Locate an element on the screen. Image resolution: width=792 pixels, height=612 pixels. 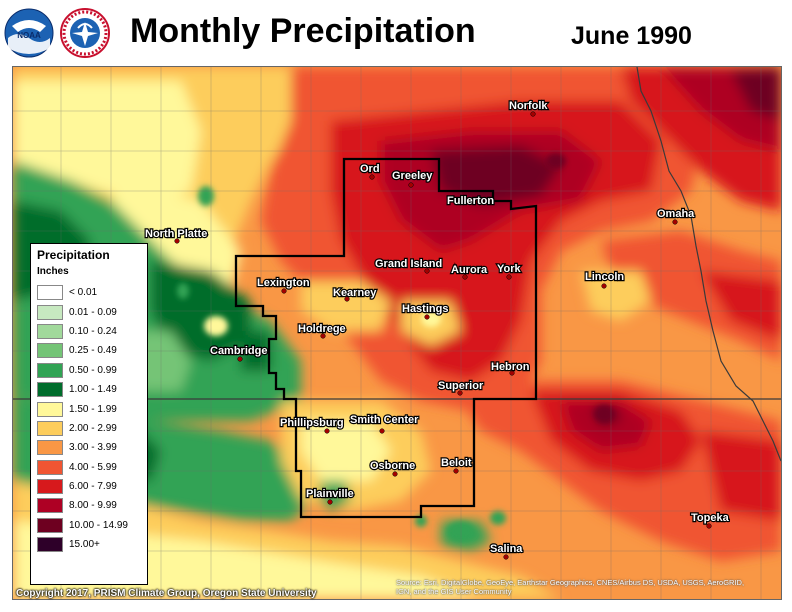
legend-item: 0.25 - 0.49 is located at coordinates (82, 350).